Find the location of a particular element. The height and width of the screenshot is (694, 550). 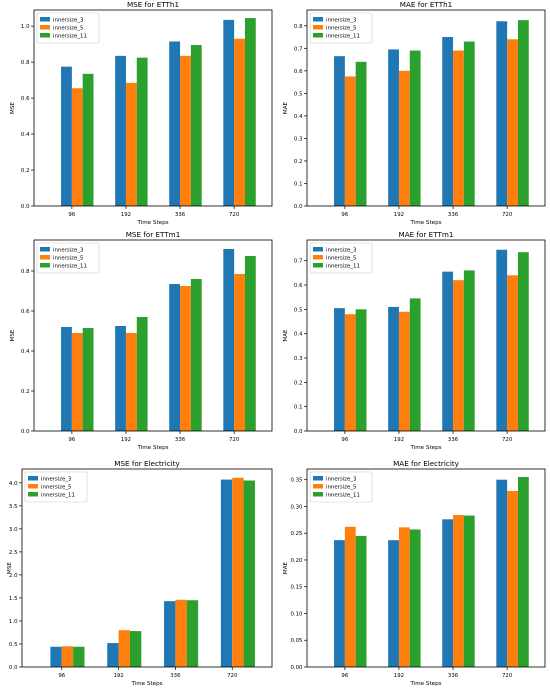

y-tick-label: 0.8 is located at coordinates (25, 63).